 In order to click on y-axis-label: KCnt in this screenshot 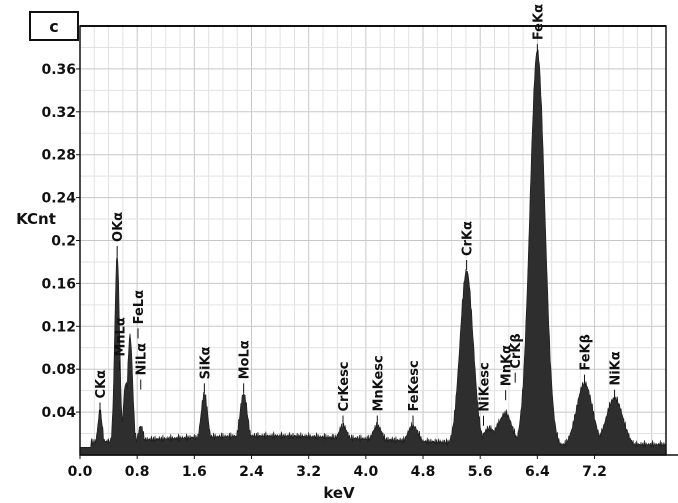, I will do `click(36, 219)`.